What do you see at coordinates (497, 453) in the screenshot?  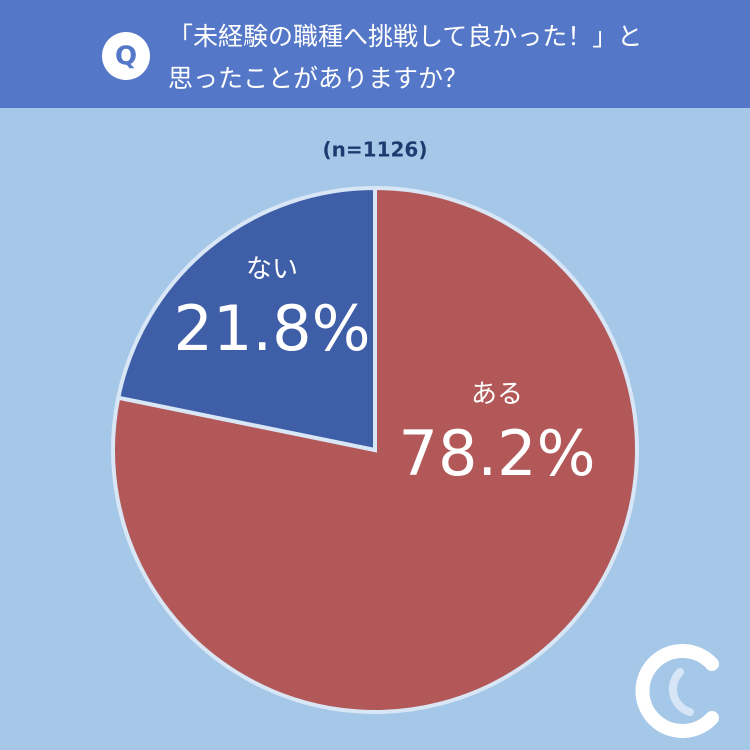 I see `slice-value: 78.2%` at bounding box center [497, 453].